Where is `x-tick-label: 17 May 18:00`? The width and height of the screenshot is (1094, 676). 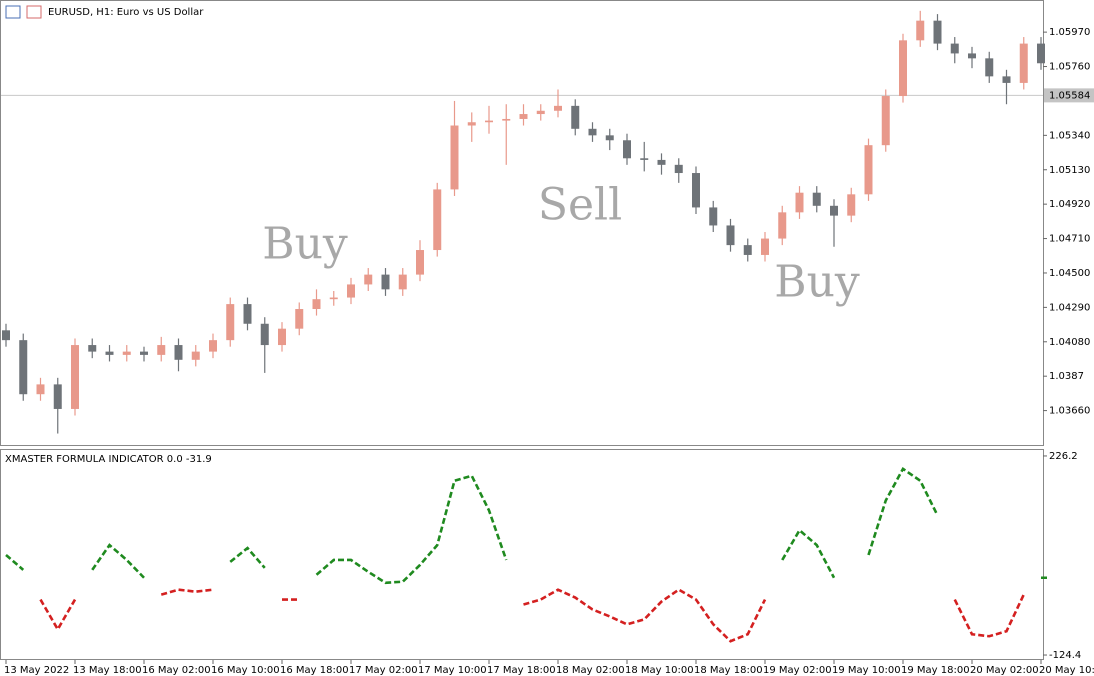 x-tick-label: 17 May 18:00 is located at coordinates (521, 670).